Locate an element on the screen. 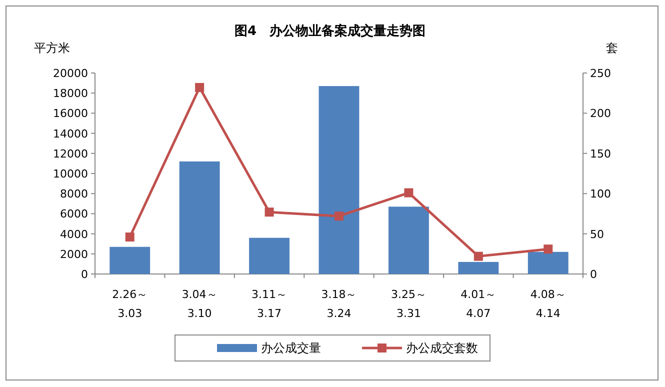 This screenshot has width=665, height=387. y-tick-label: 0 is located at coordinates (84, 274).